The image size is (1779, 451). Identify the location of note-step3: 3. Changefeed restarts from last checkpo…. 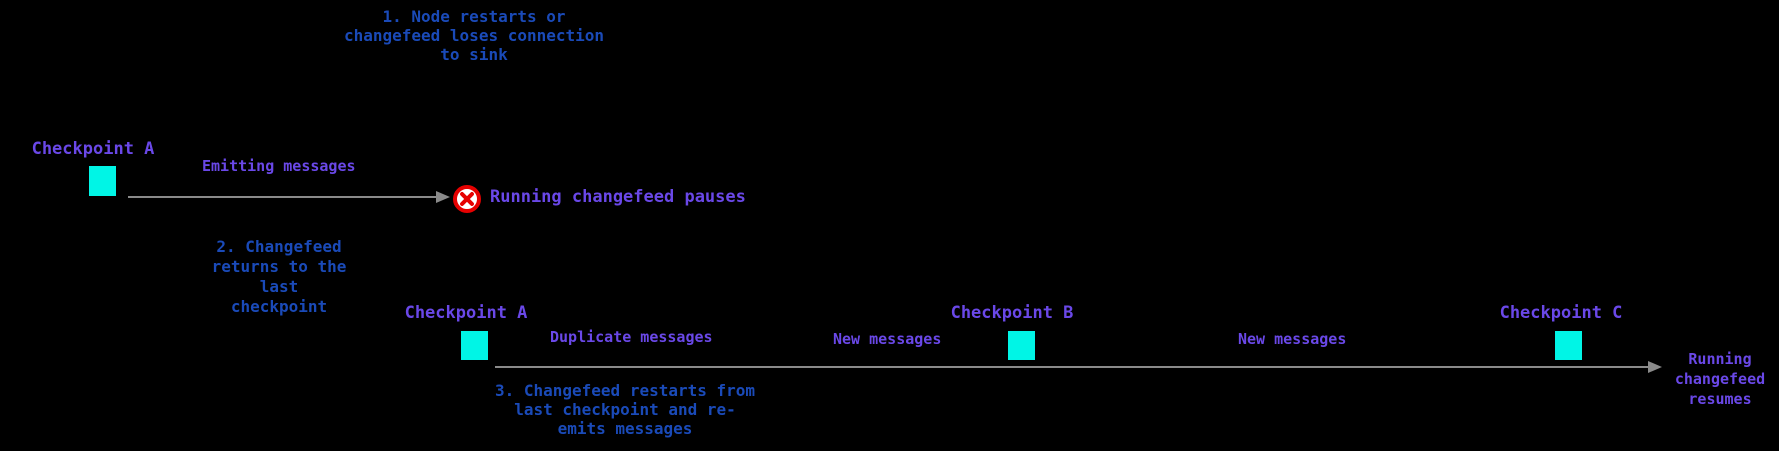
(625, 409).